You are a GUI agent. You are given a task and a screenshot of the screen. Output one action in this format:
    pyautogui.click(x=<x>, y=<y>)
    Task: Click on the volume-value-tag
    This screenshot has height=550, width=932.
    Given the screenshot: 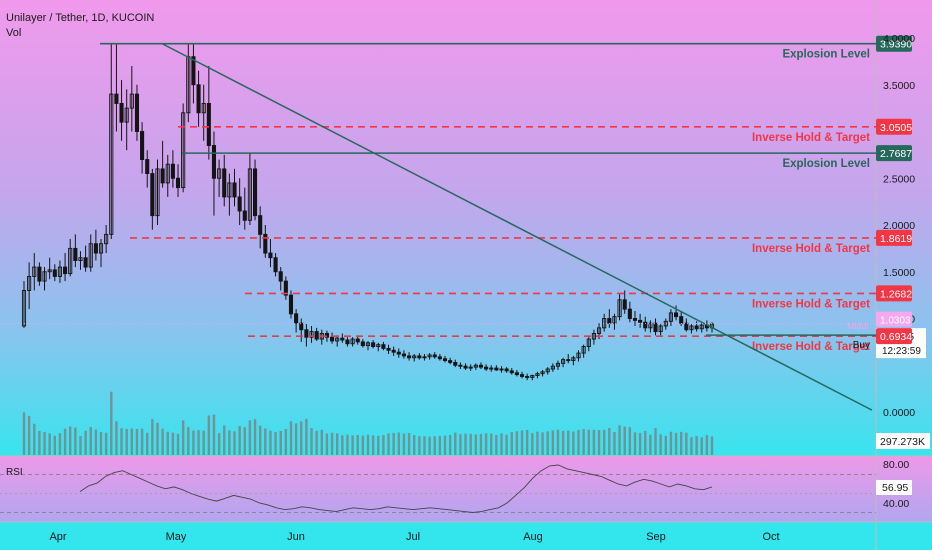 What is the action you would take?
    pyautogui.click(x=903, y=441)
    